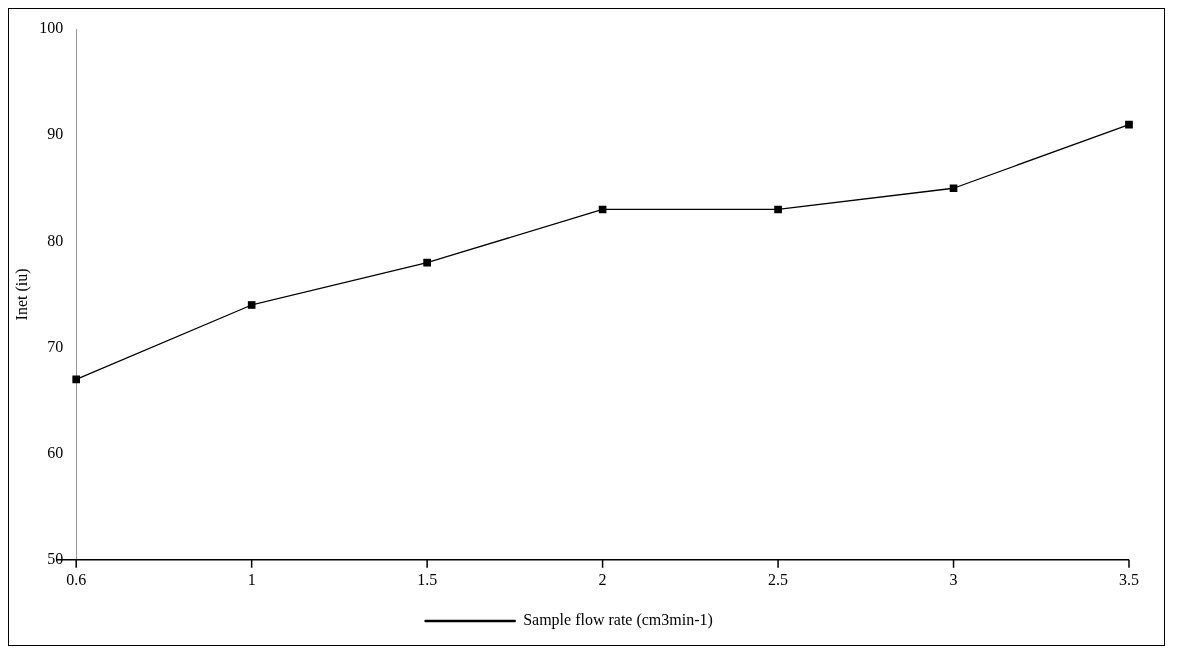 This screenshot has height=658, width=1177. What do you see at coordinates (51, 28) in the screenshot?
I see `y-tick-label: 100` at bounding box center [51, 28].